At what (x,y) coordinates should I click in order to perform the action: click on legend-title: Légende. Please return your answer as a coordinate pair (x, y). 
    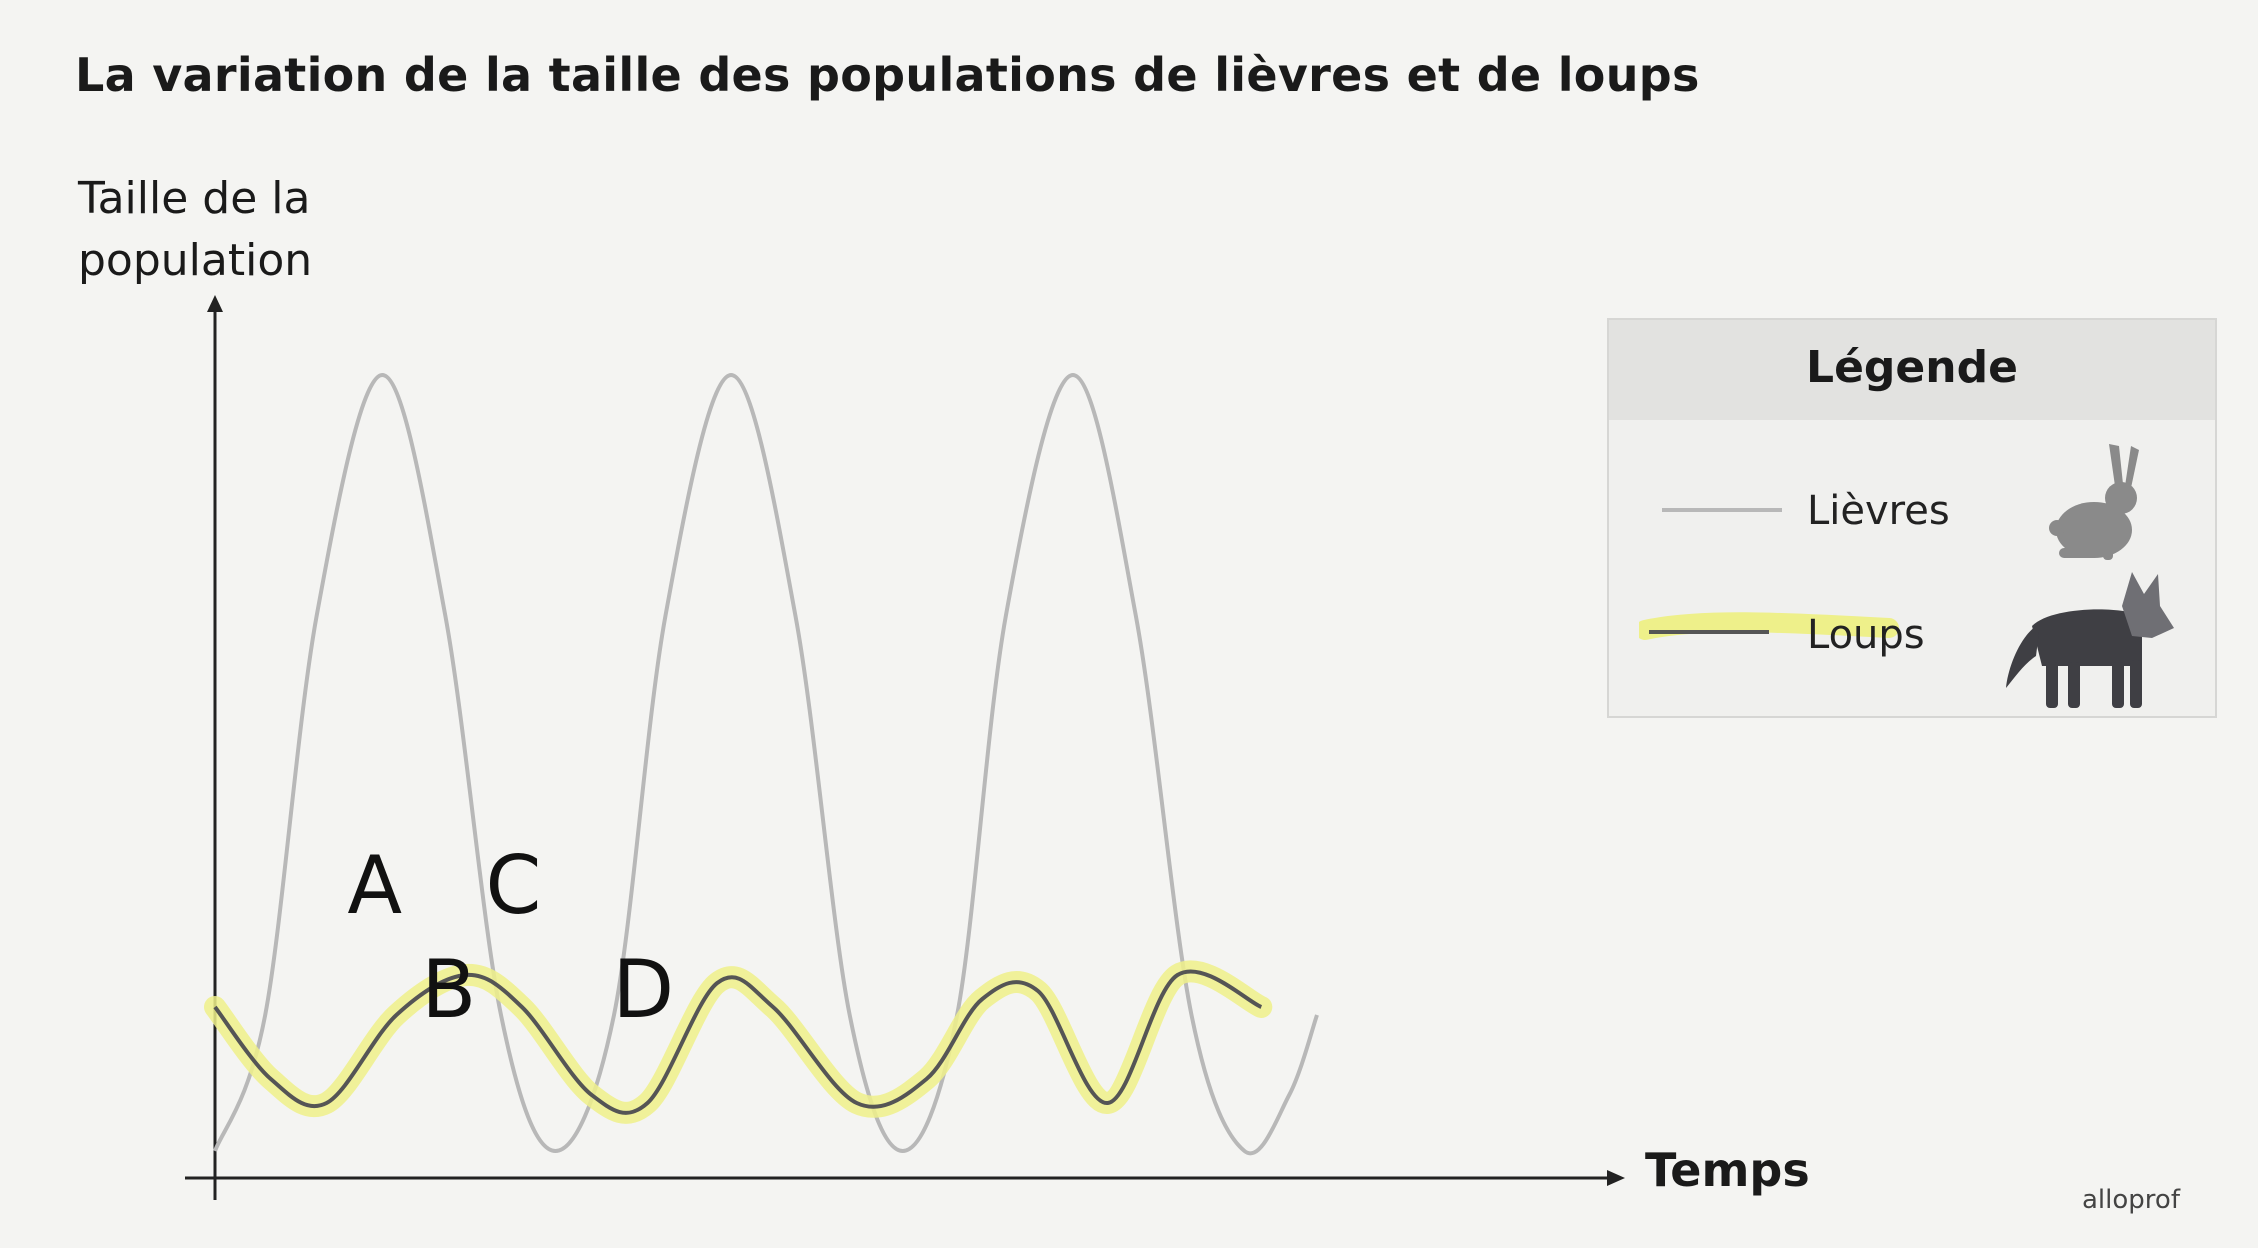
    Looking at the image, I should click on (1912, 367).